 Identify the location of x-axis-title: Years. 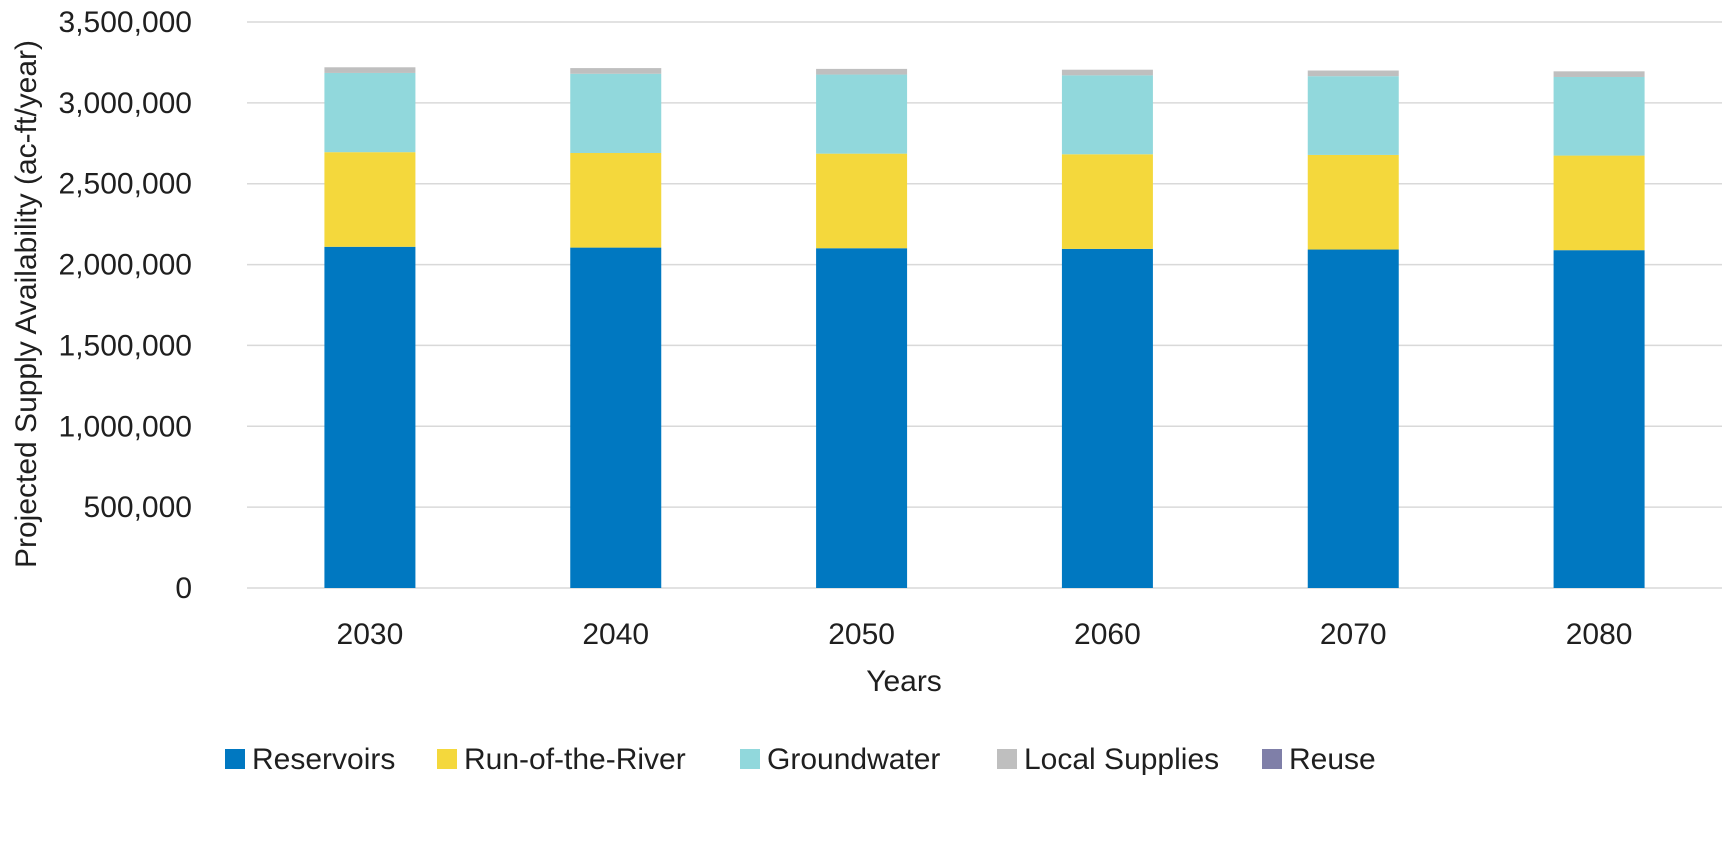
(904, 681).